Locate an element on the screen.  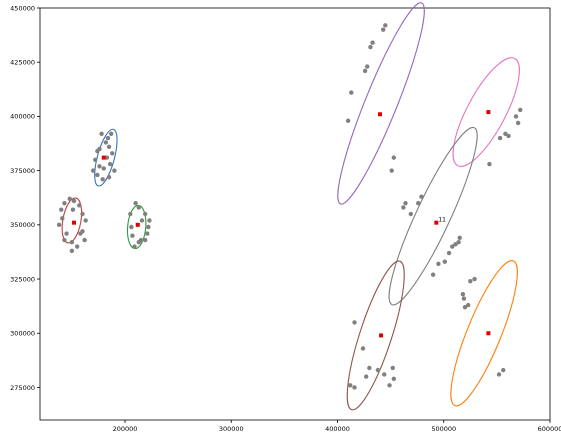
y-tick-label-7: 425000 is located at coordinates (22, 63).